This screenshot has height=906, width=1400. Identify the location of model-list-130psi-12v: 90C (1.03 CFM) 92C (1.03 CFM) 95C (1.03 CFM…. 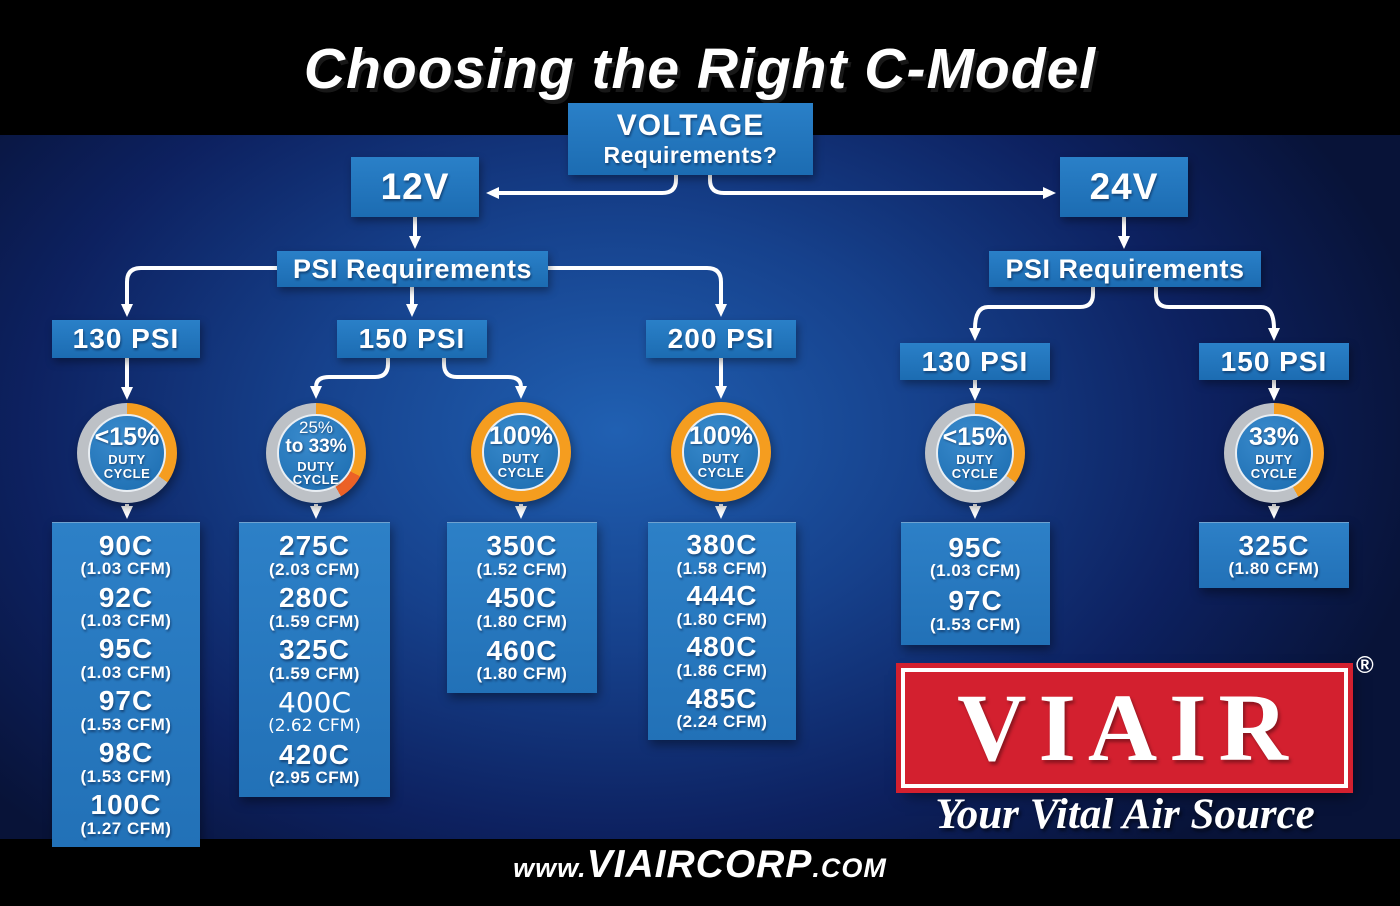
(126, 684).